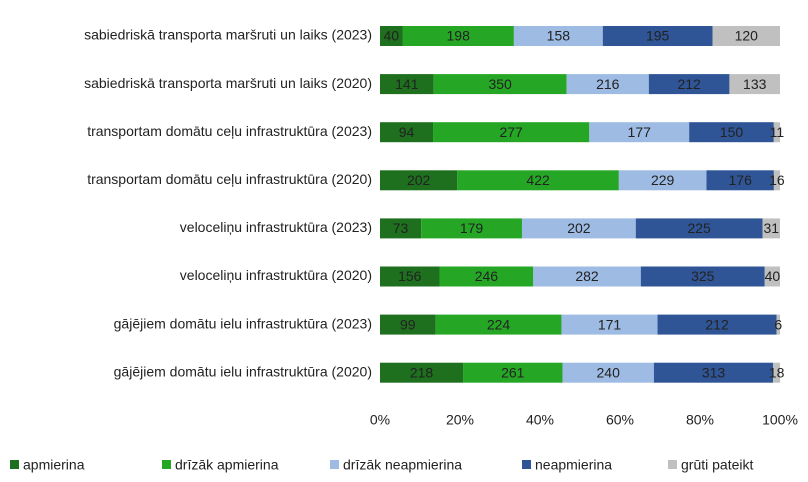 This screenshot has height=482, width=808. Describe the element at coordinates (780, 420) in the screenshot. I see `x-tick-label: 100%` at that location.